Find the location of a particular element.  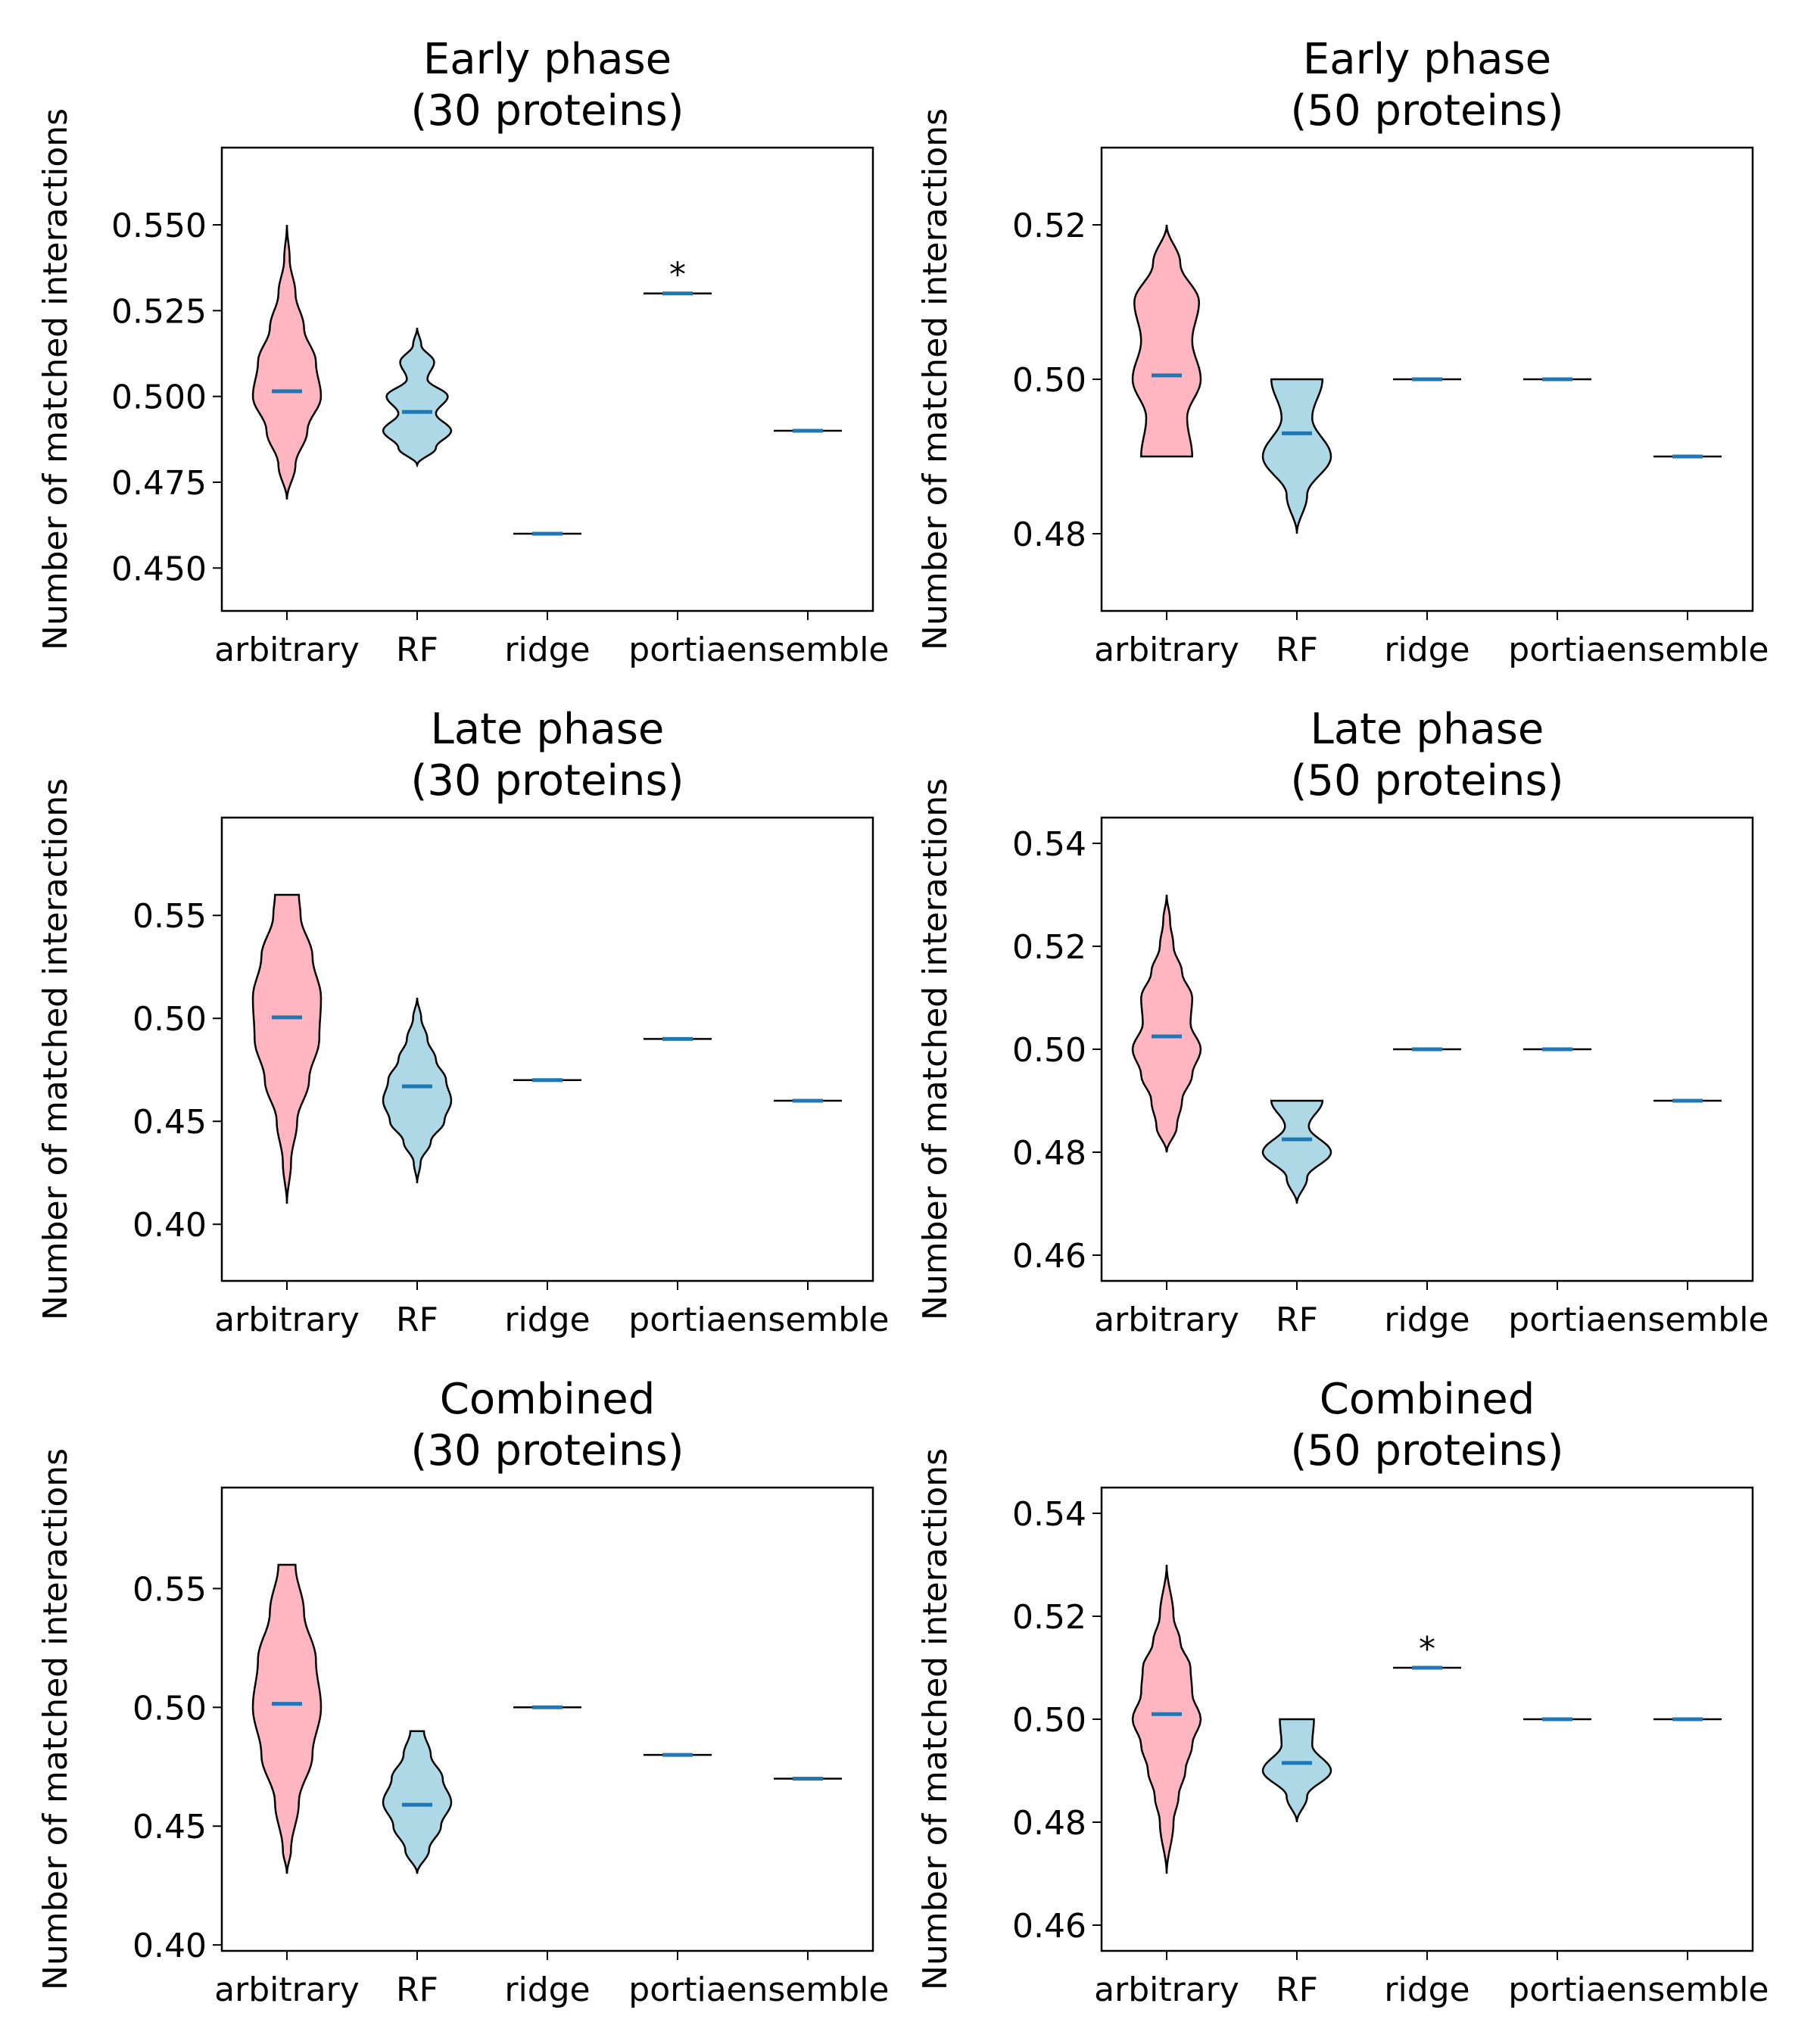

y-tick-label: 0.450 is located at coordinates (159, 569).